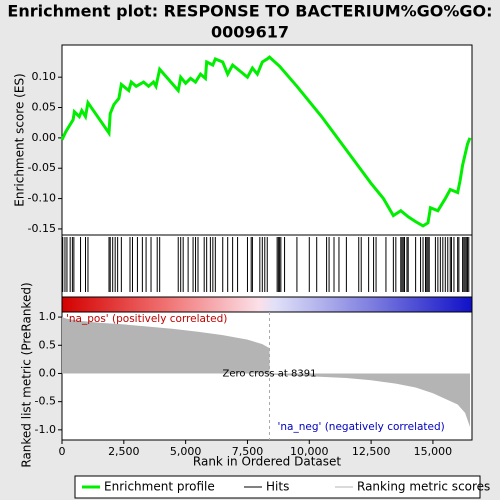  What do you see at coordinates (44, 76) in the screenshot?
I see `y-tick-label: 0.10` at bounding box center [44, 76].